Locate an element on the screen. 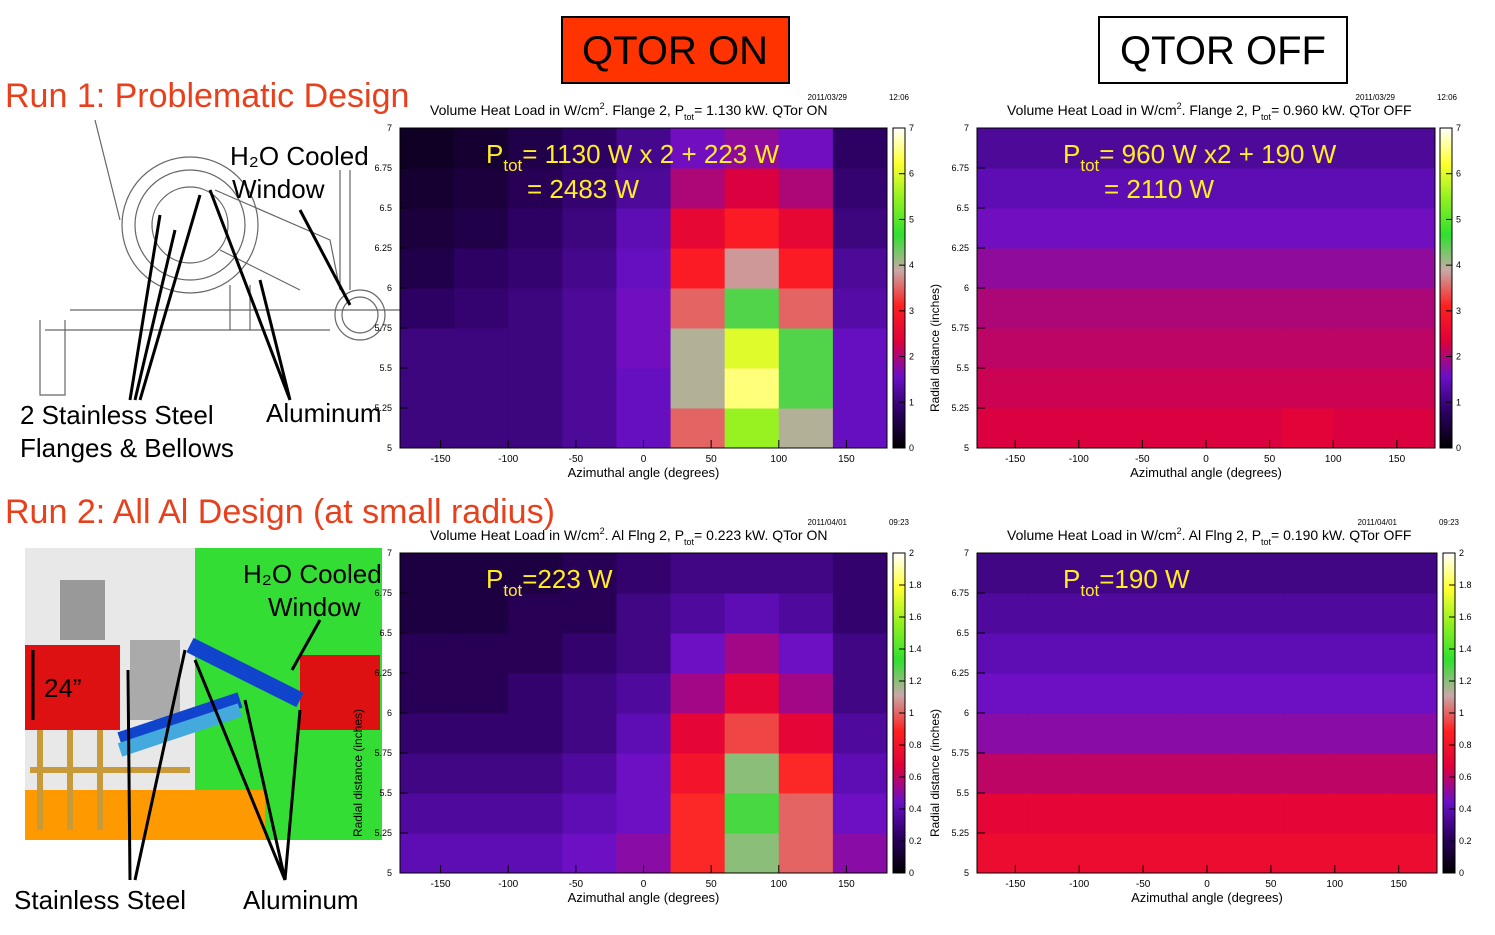 Image resolution: width=1495 pixels, height=935 pixels. colorbar is located at coordinates (1446, 288).